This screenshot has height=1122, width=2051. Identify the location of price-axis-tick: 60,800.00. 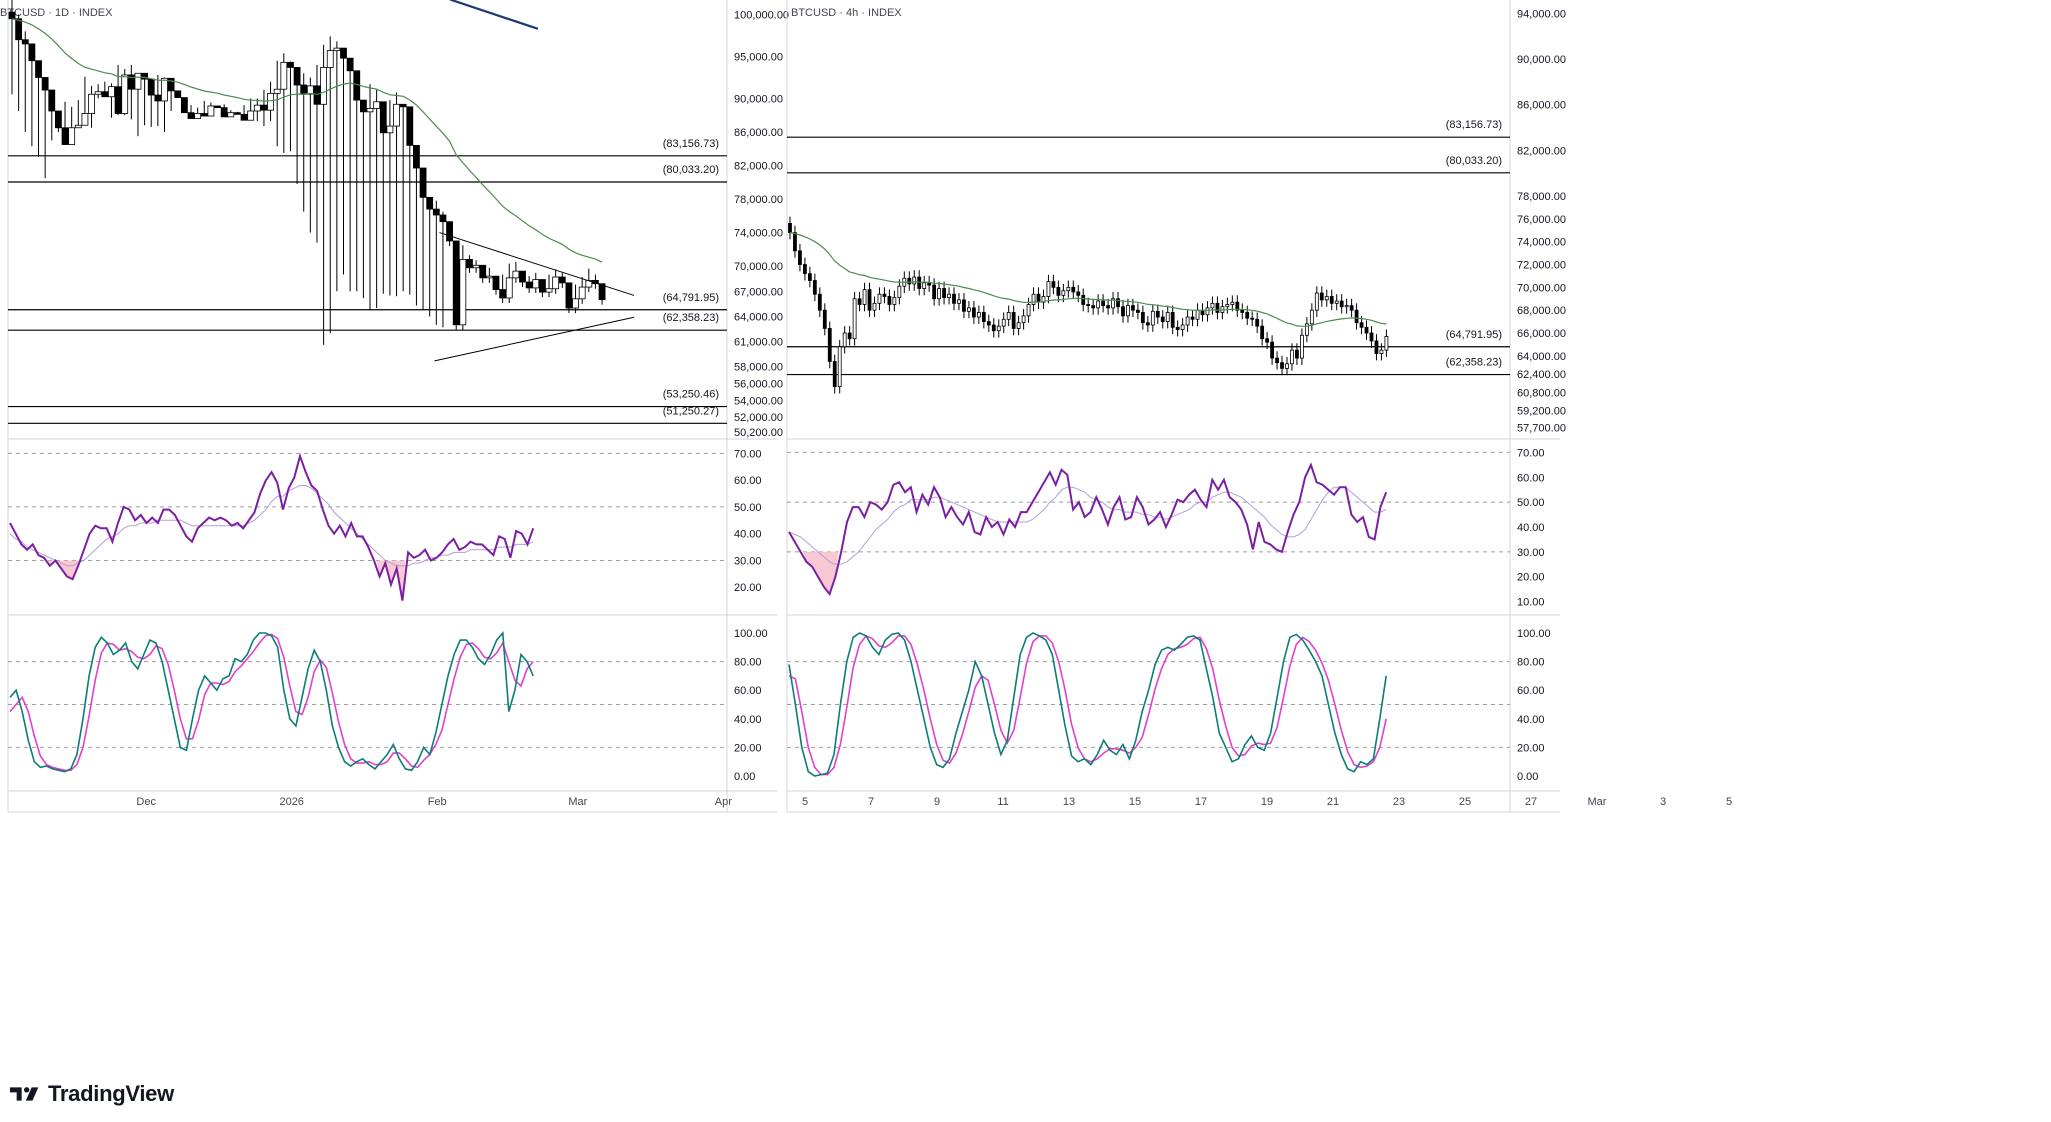
(1541, 393).